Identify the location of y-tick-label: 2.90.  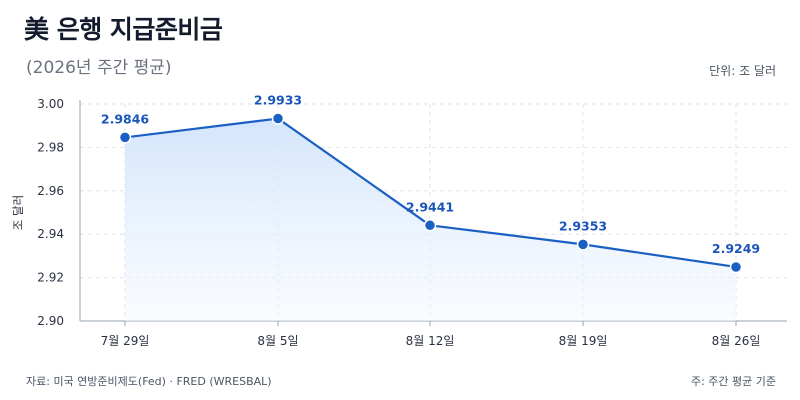
(50, 321).